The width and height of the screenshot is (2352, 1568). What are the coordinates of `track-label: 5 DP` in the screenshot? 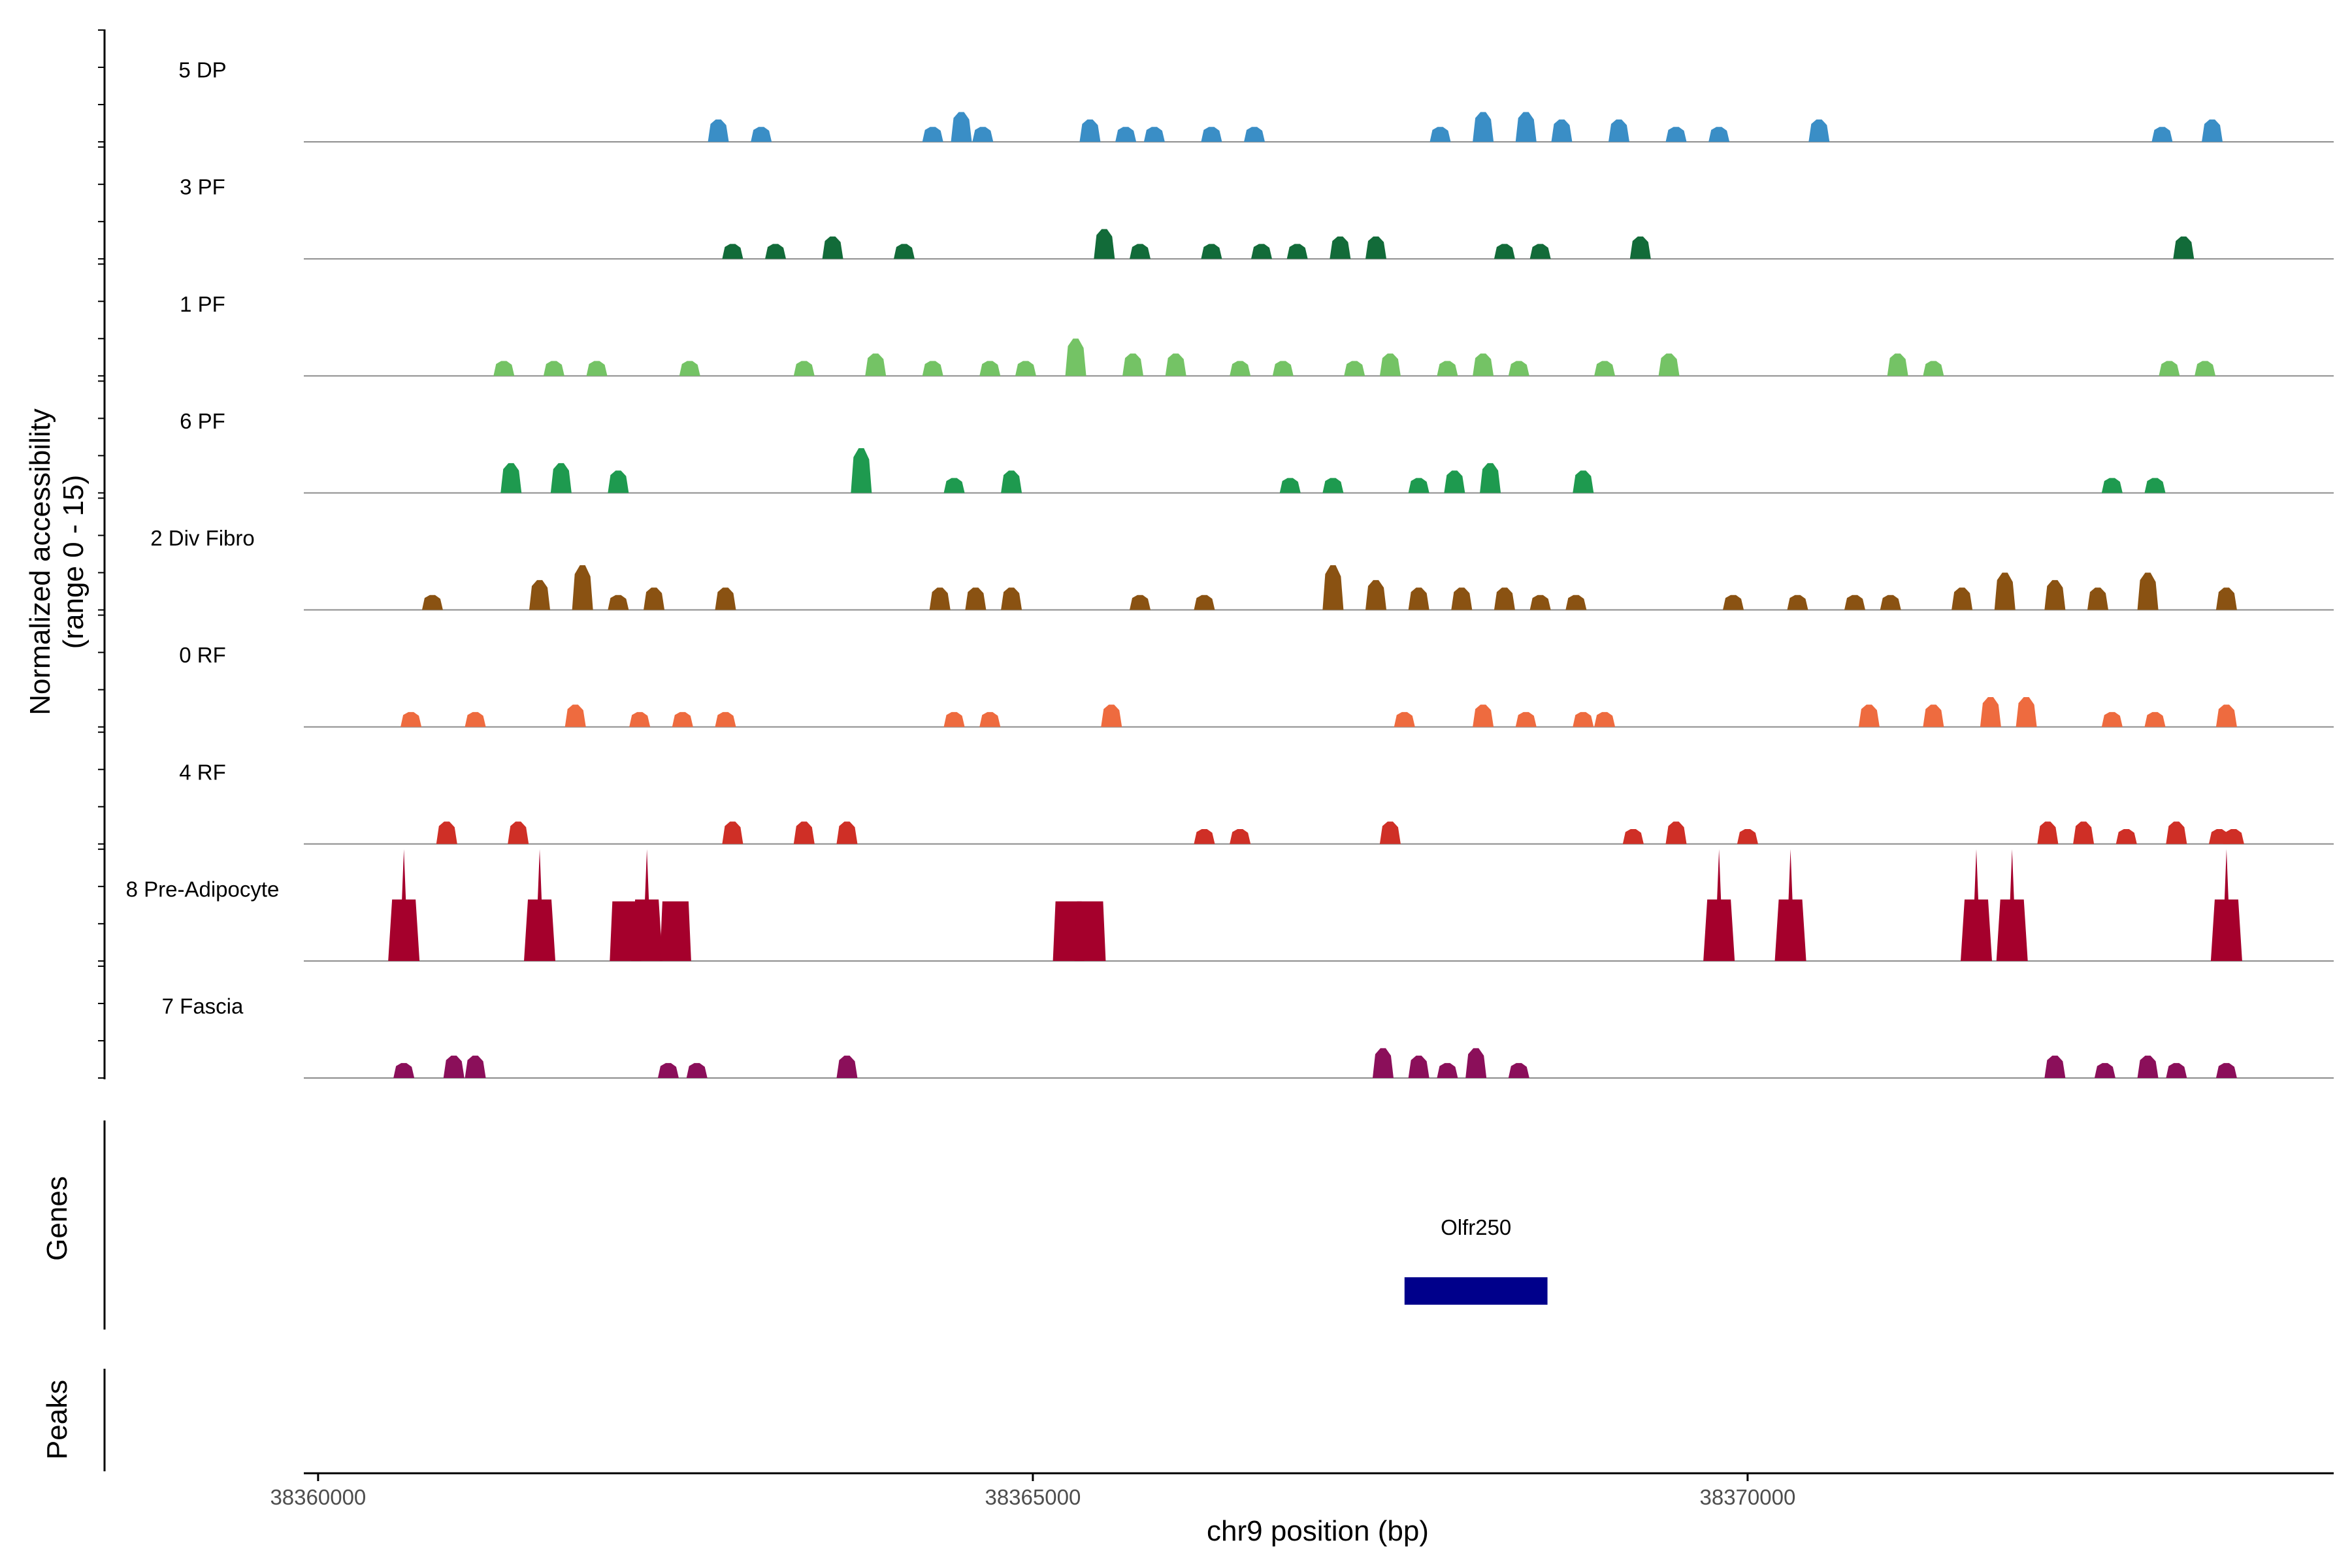 It's located at (202, 70).